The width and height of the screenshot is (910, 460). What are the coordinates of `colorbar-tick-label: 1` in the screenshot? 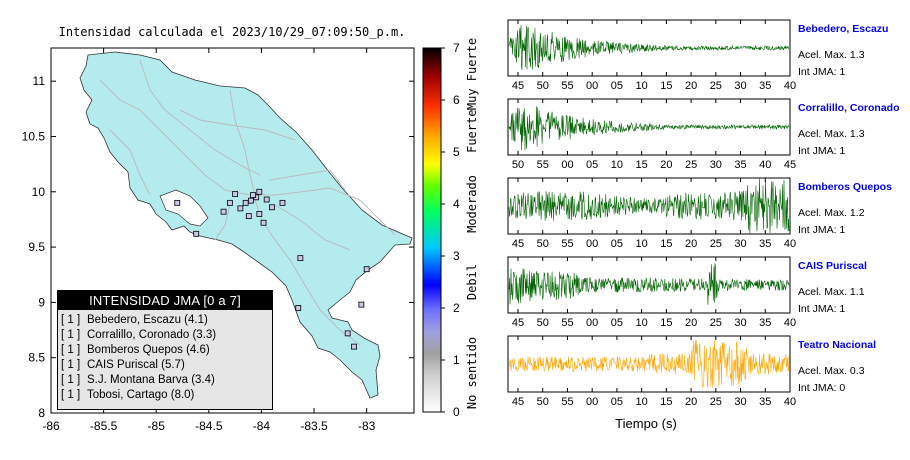 It's located at (456, 360).